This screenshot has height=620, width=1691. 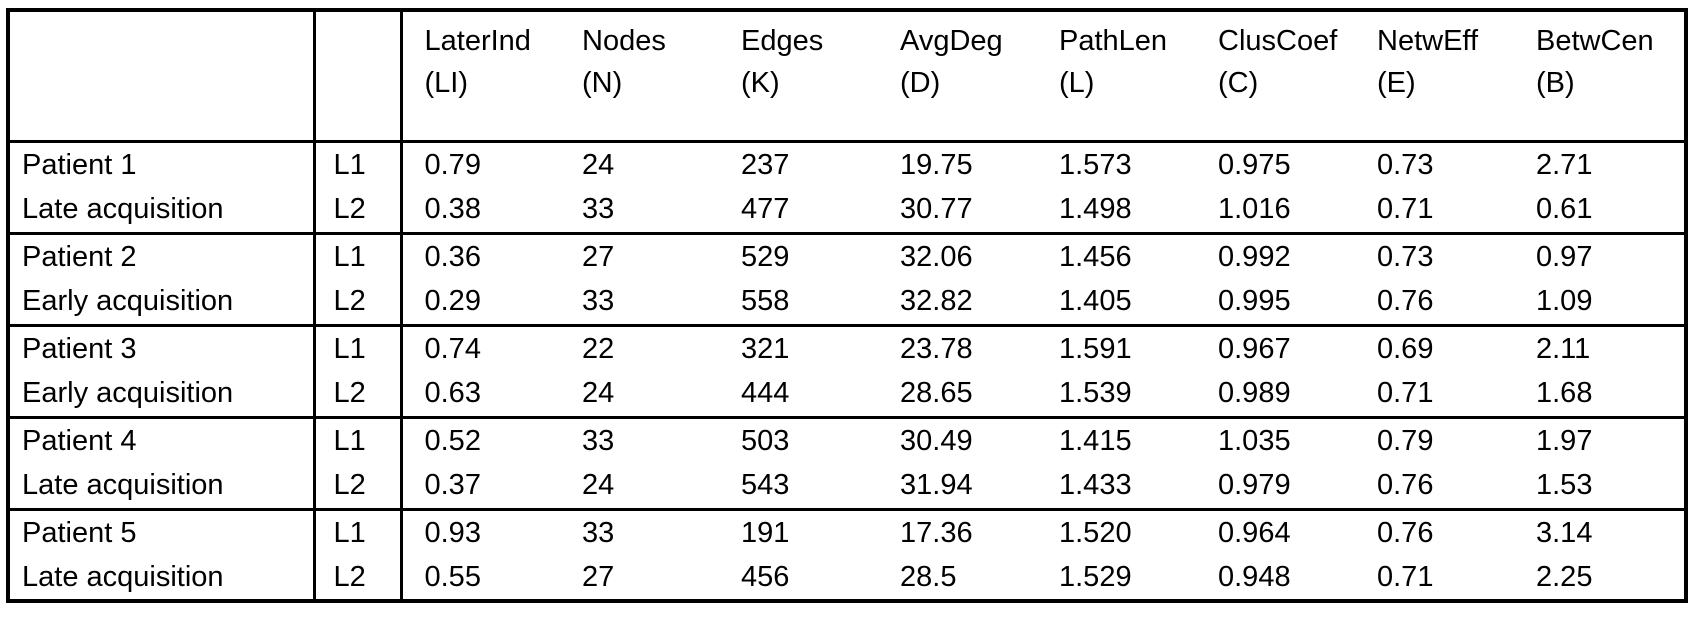 I want to click on metric-value: 0.37, so click(x=480, y=487).